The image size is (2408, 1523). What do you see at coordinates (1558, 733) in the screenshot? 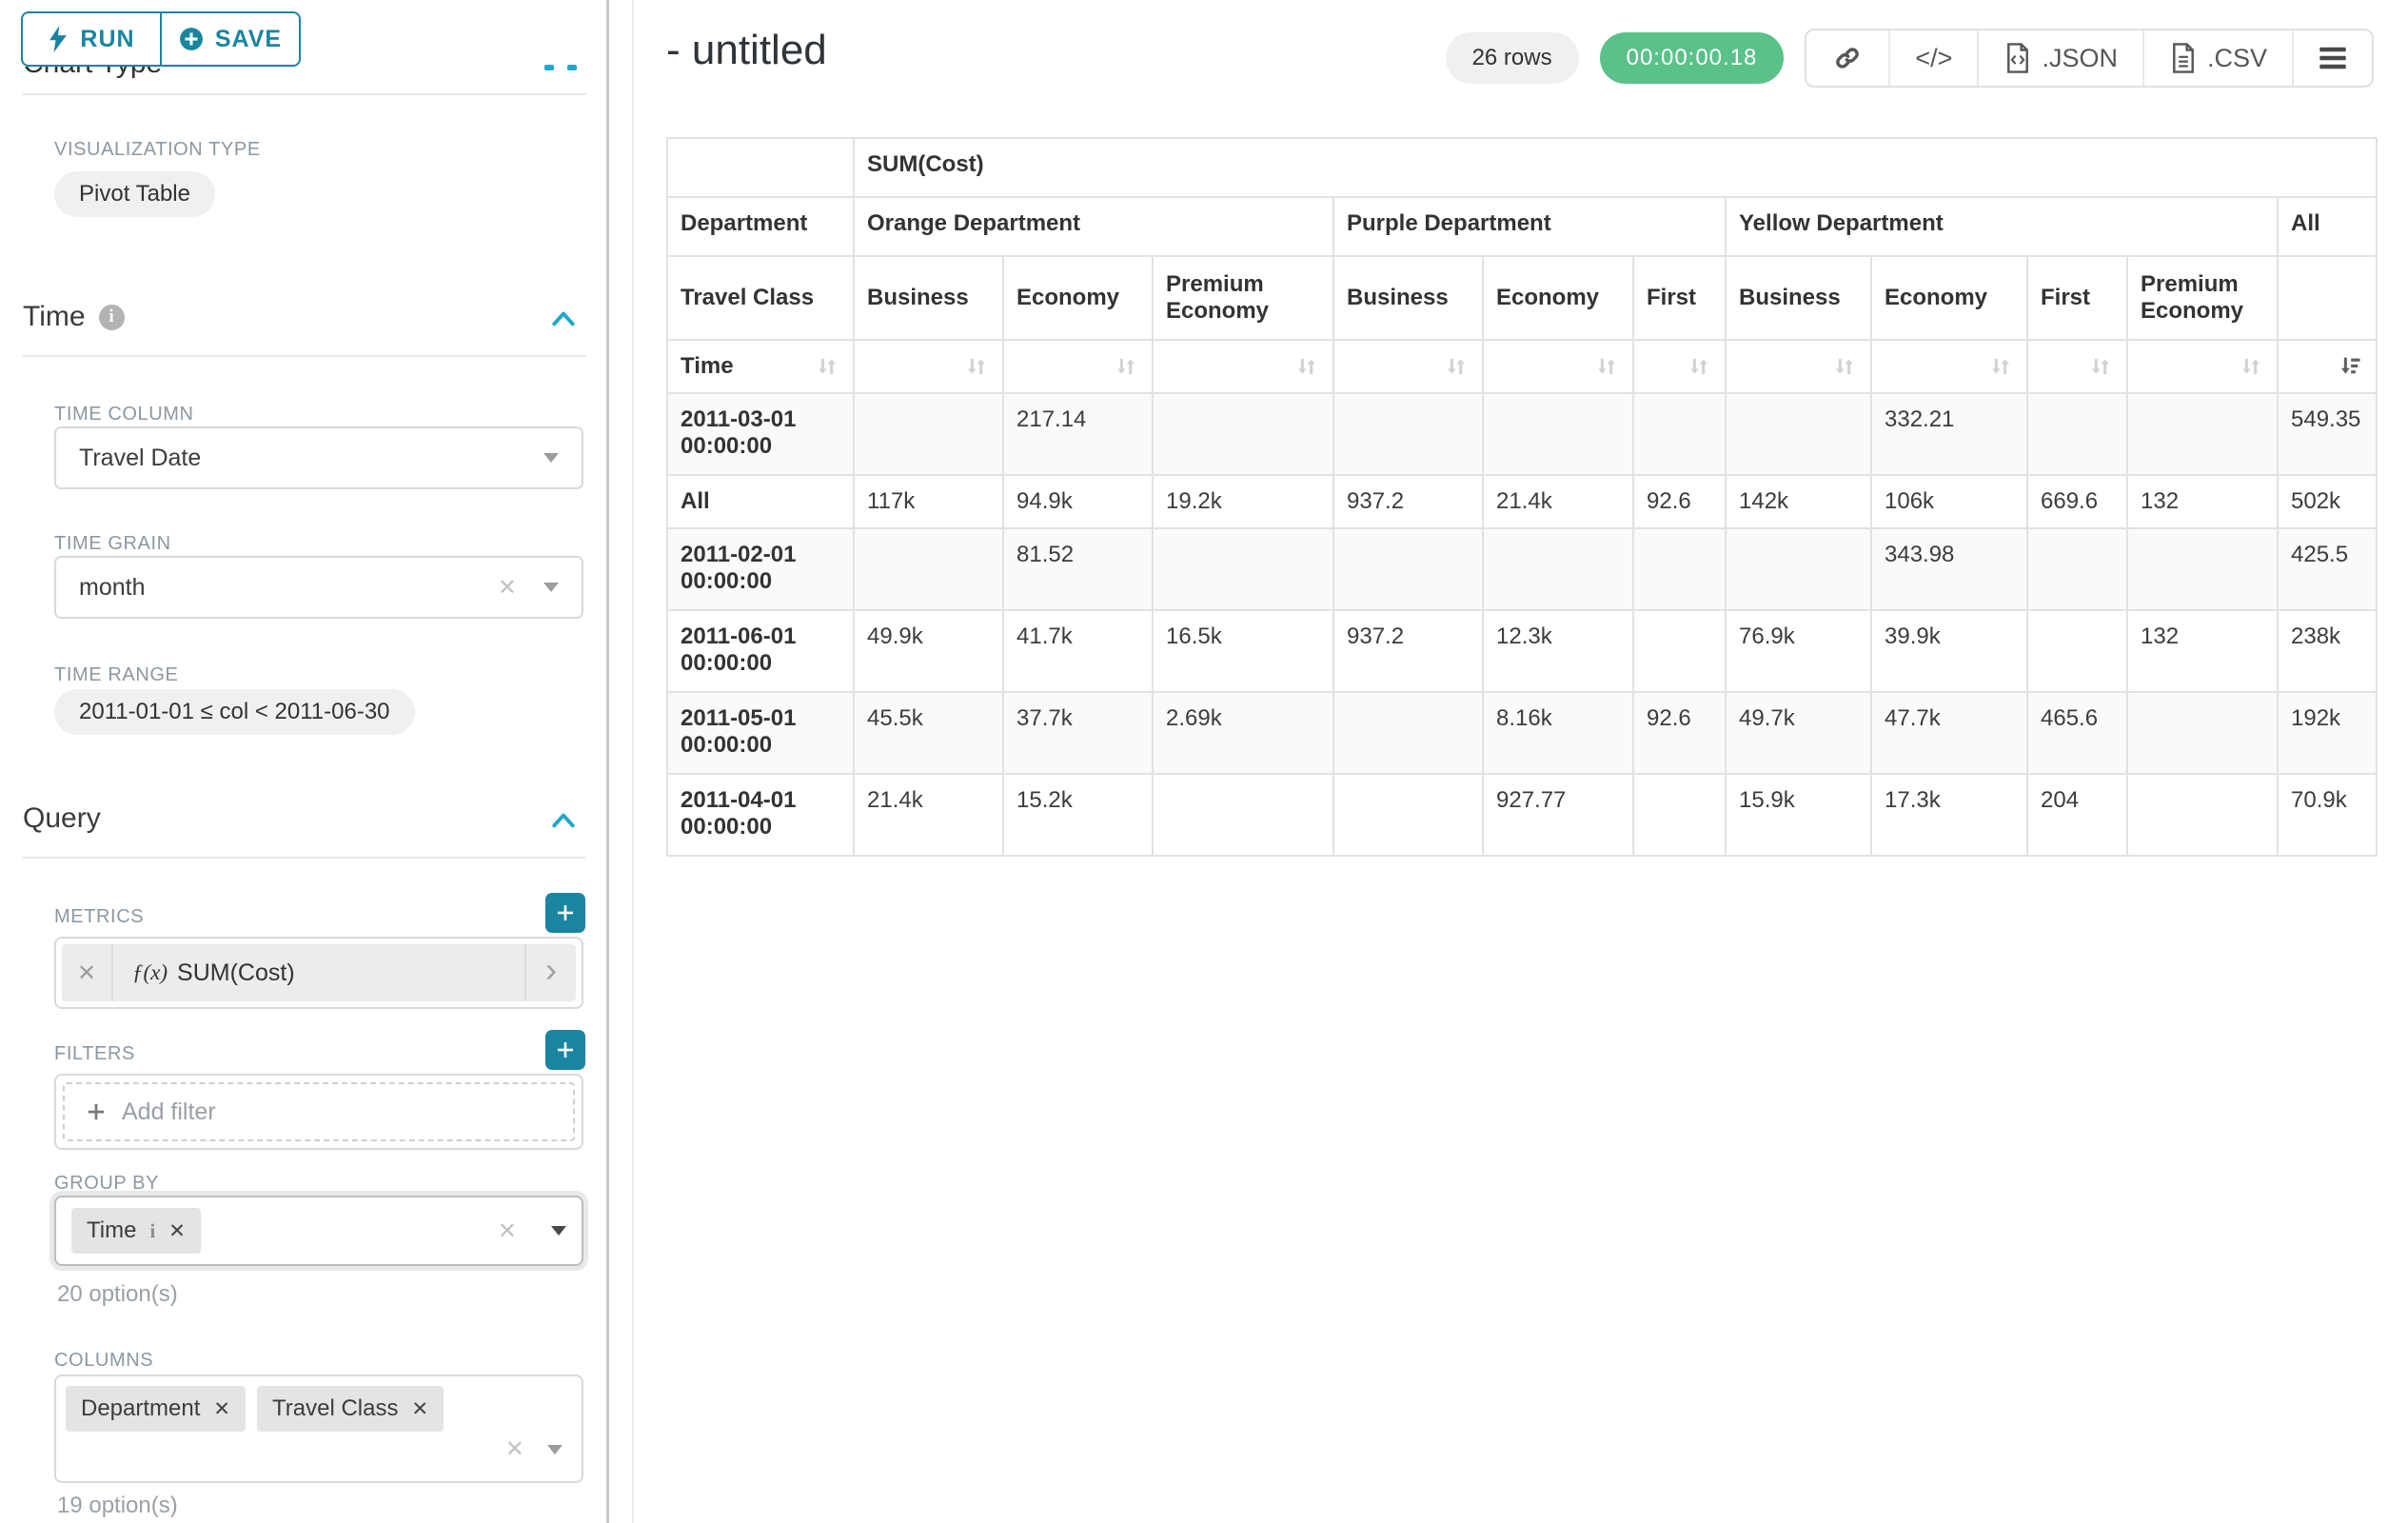
I see `value-cell: 8.16k` at bounding box center [1558, 733].